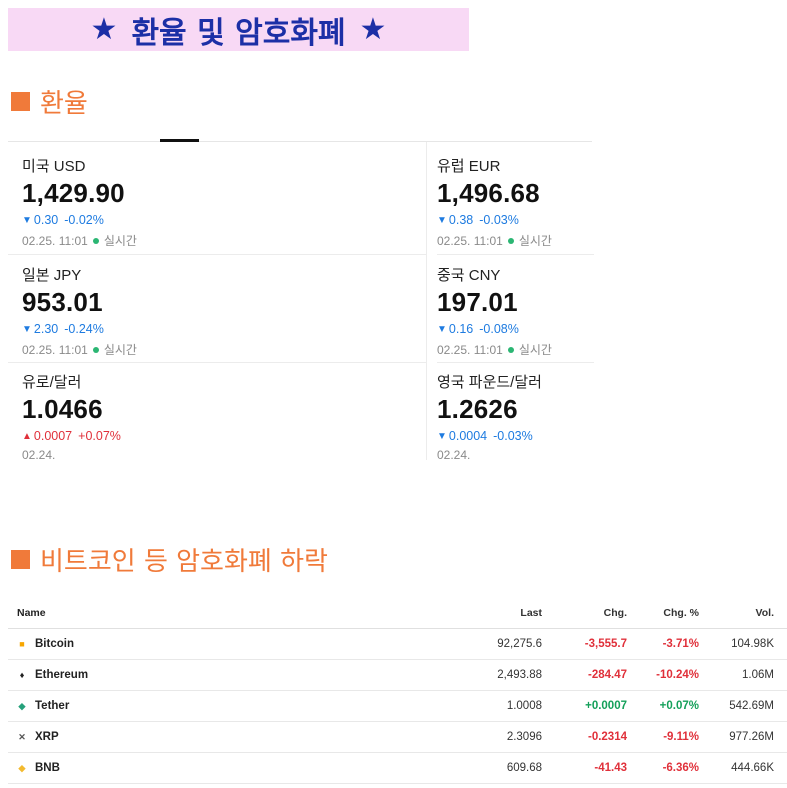  What do you see at coordinates (31, 613) in the screenshot?
I see `col-header-name: Name` at bounding box center [31, 613].